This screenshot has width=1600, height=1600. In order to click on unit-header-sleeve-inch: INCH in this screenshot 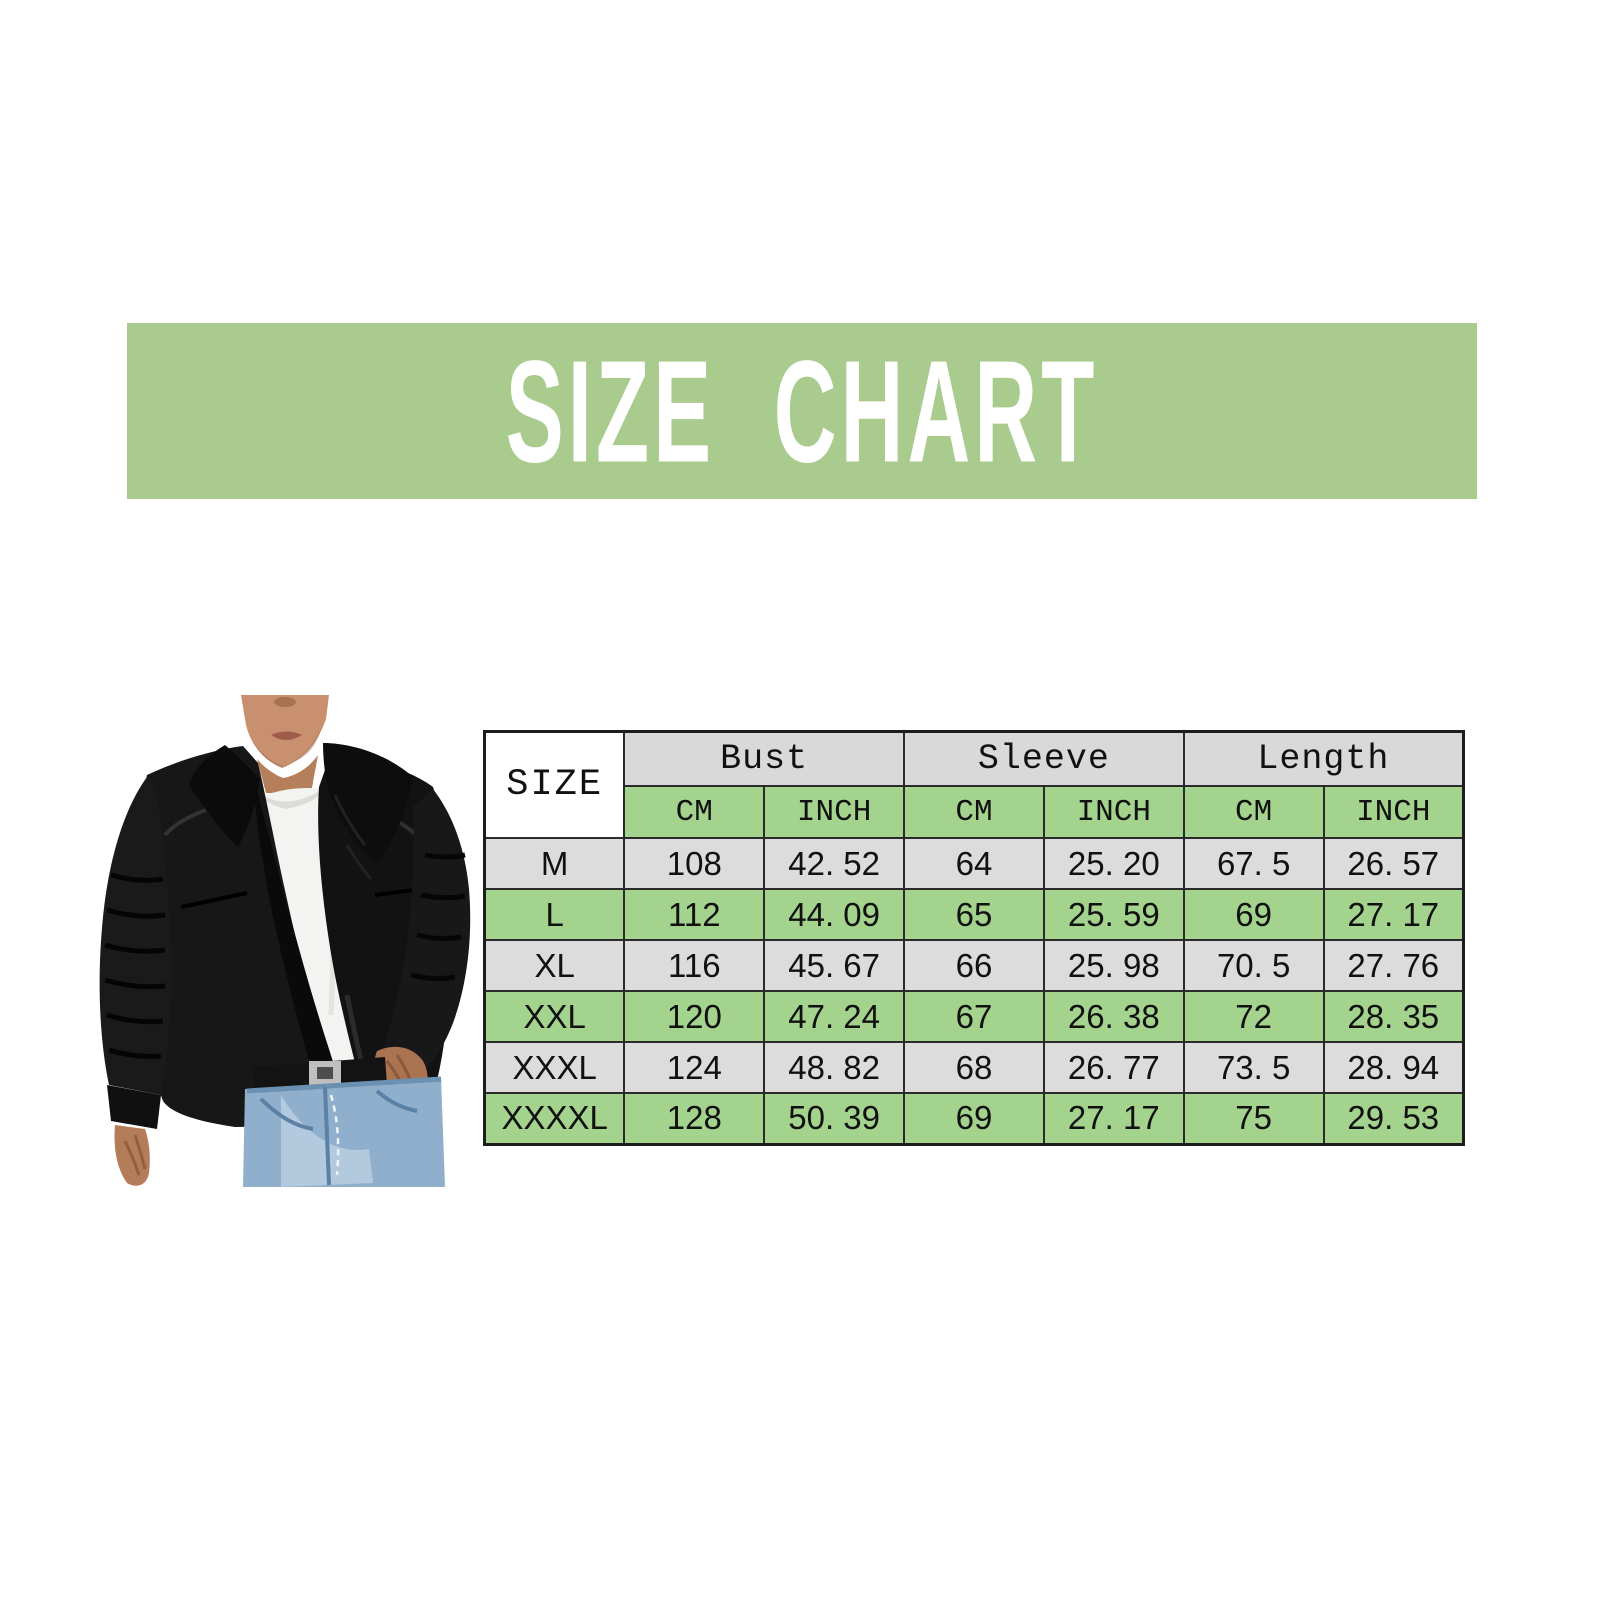, I will do `click(1113, 812)`.